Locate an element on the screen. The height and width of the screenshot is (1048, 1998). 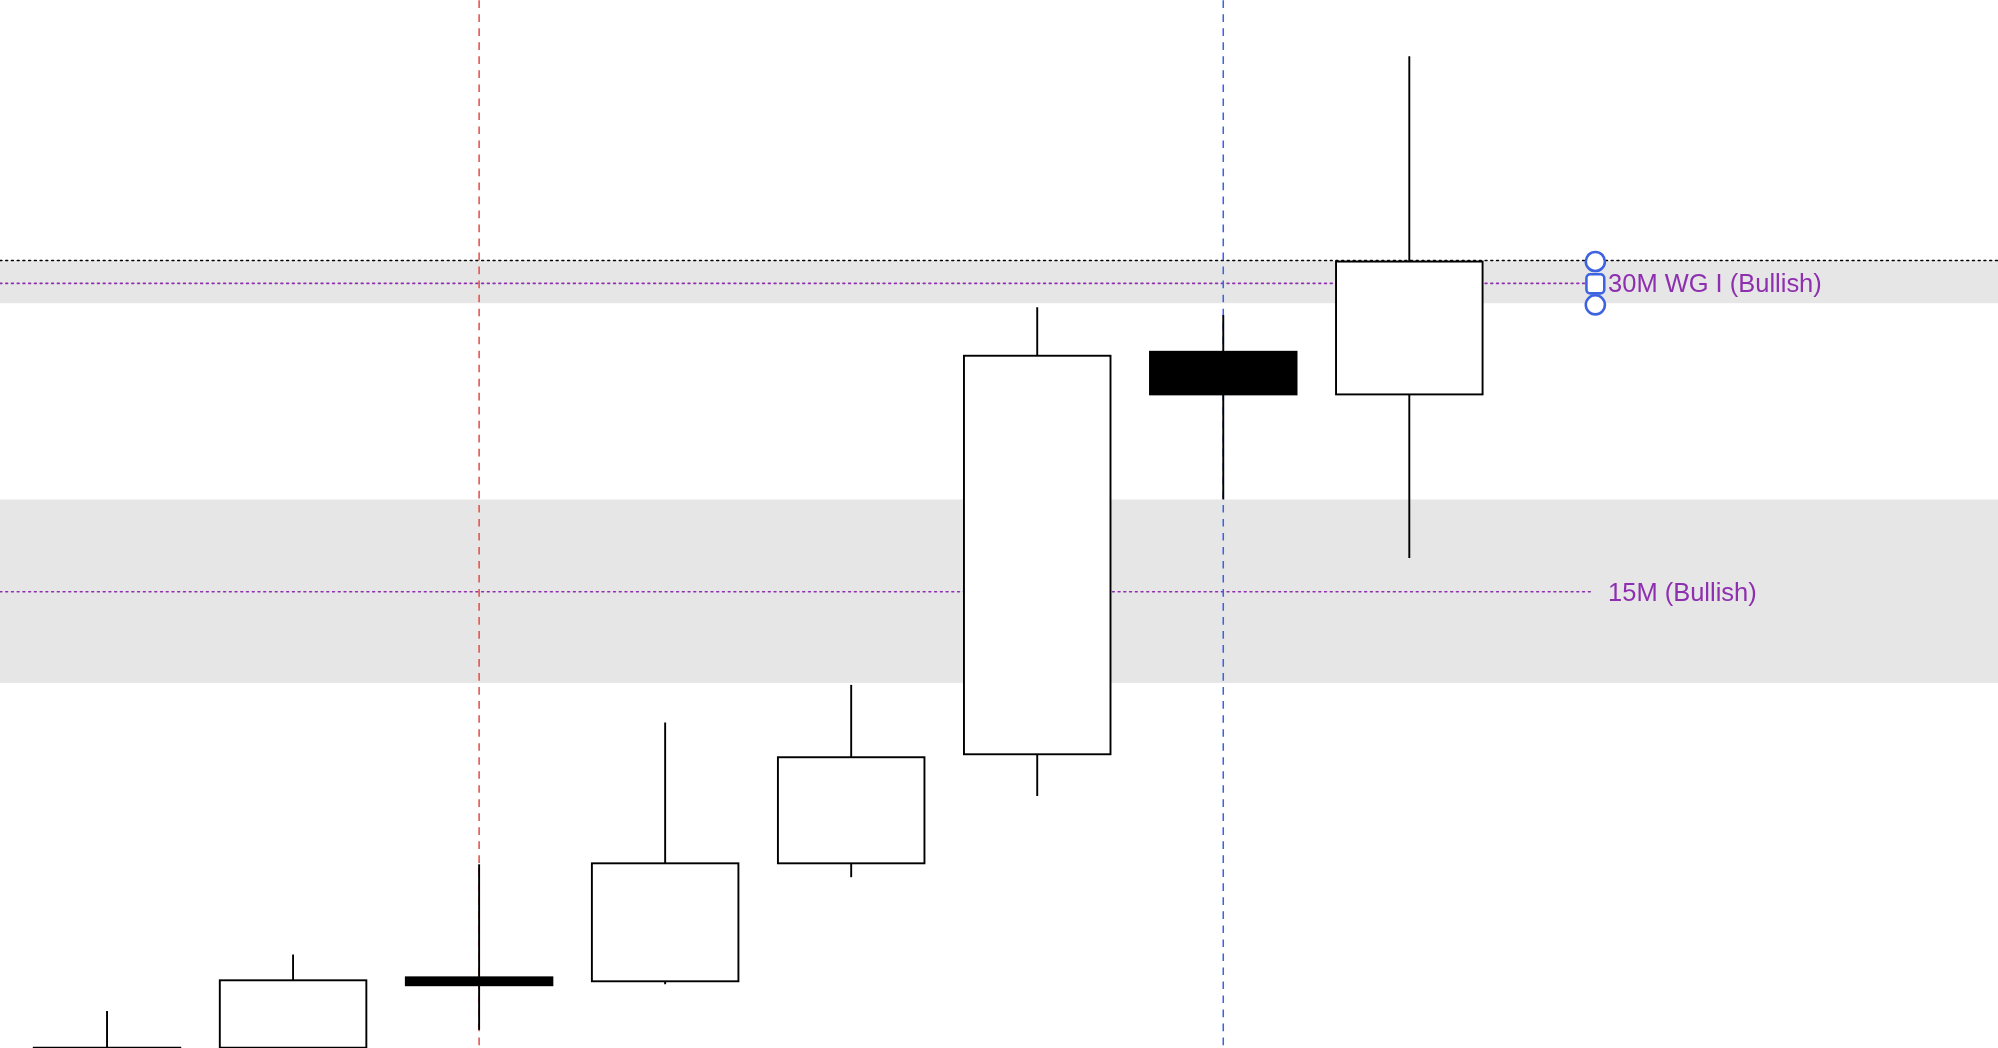
ref-line-label: 30M WG I (Bullish) is located at coordinates (1715, 283).